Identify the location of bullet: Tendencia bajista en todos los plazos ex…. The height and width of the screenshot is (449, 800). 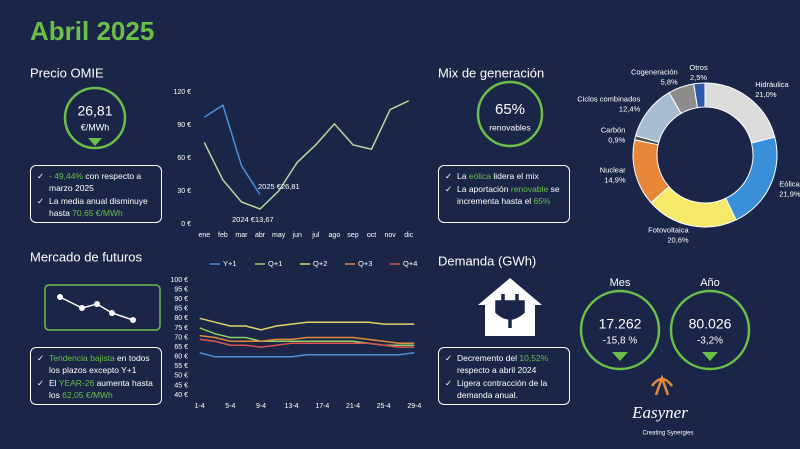
(96, 364).